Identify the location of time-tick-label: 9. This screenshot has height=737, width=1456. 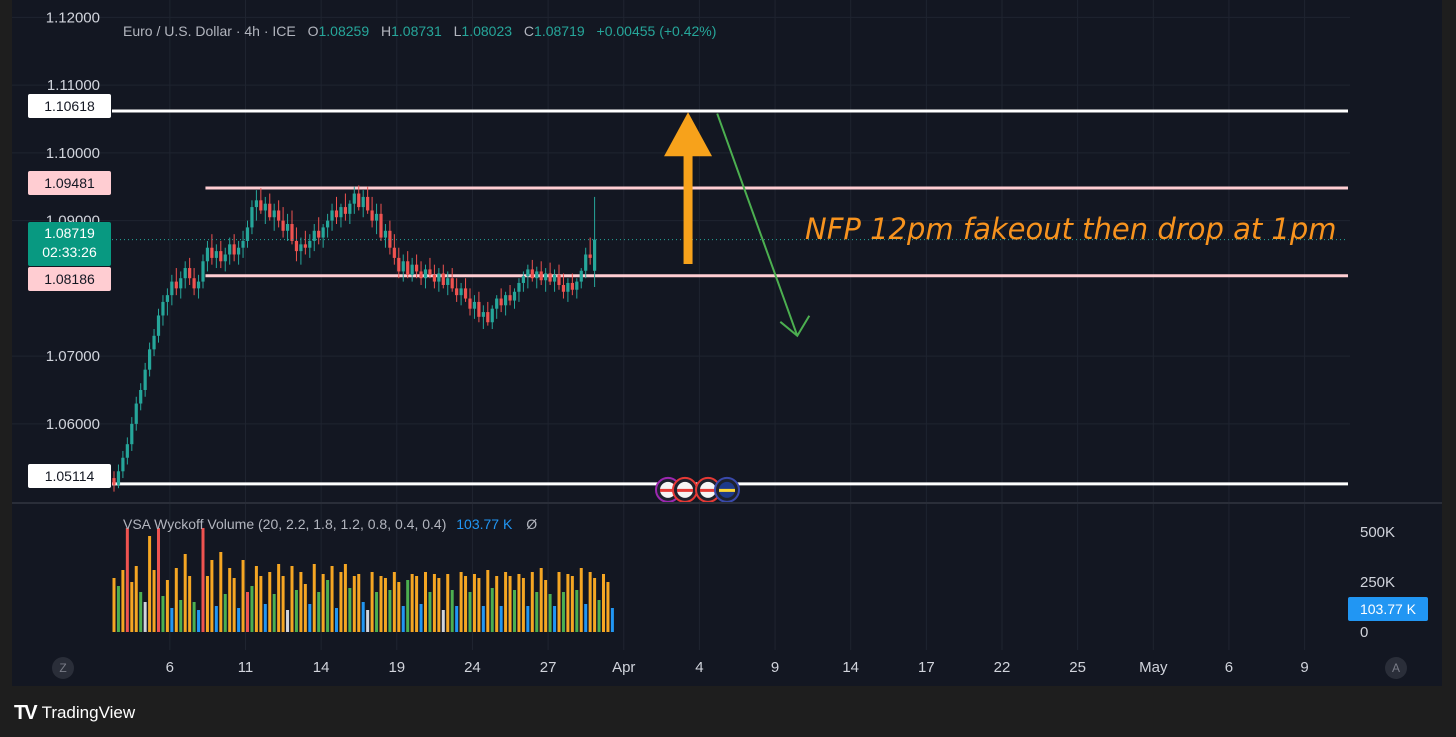
(1304, 667).